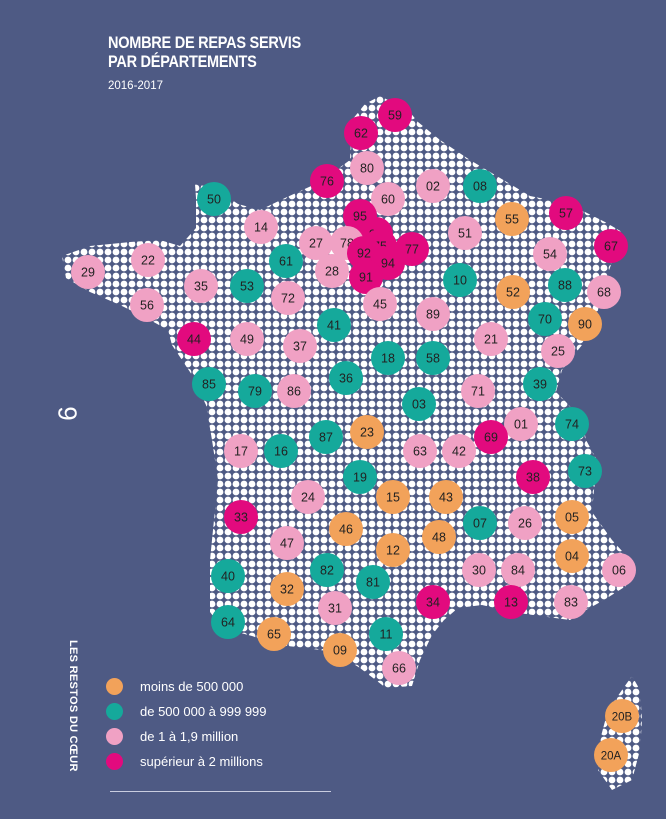 The image size is (666, 819). I want to click on department-code-21: 21, so click(491, 340).